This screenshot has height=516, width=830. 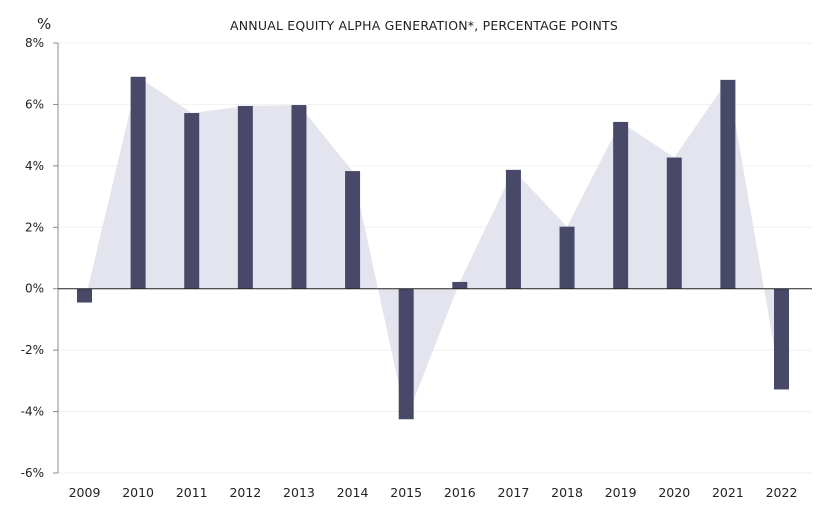 What do you see at coordinates (513, 229) in the screenshot?
I see `bar-2017` at bounding box center [513, 229].